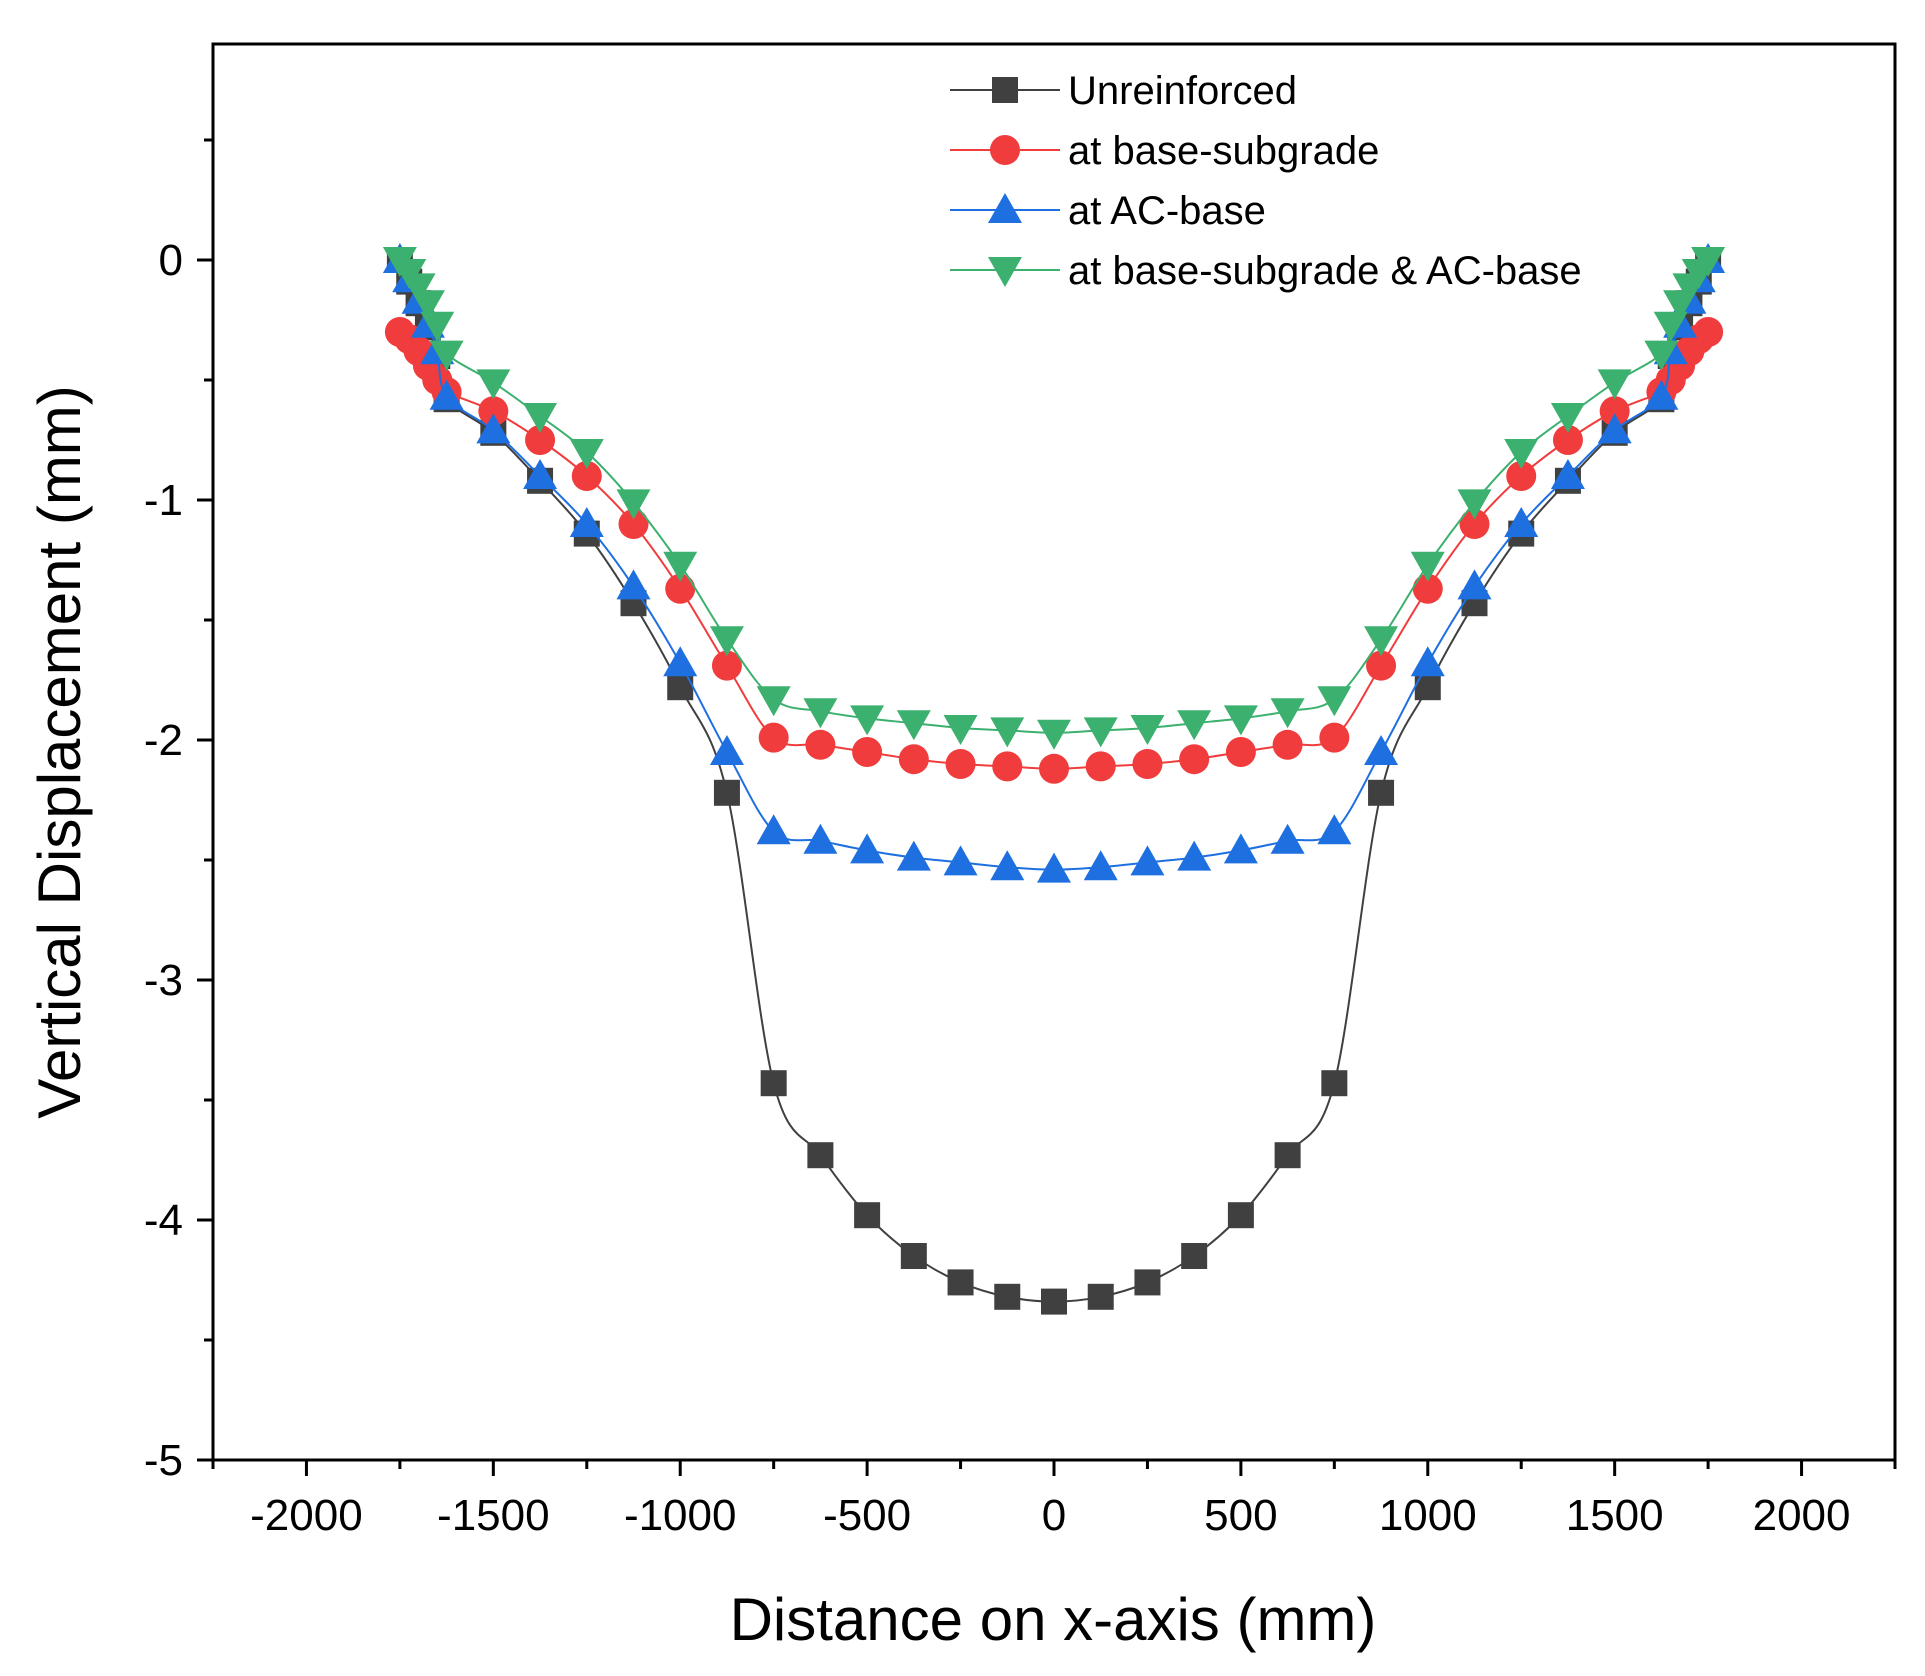 This screenshot has height=1676, width=1925. What do you see at coordinates (1053, 1619) in the screenshot?
I see `x-axis-title: Distance on x-axis (mm)` at bounding box center [1053, 1619].